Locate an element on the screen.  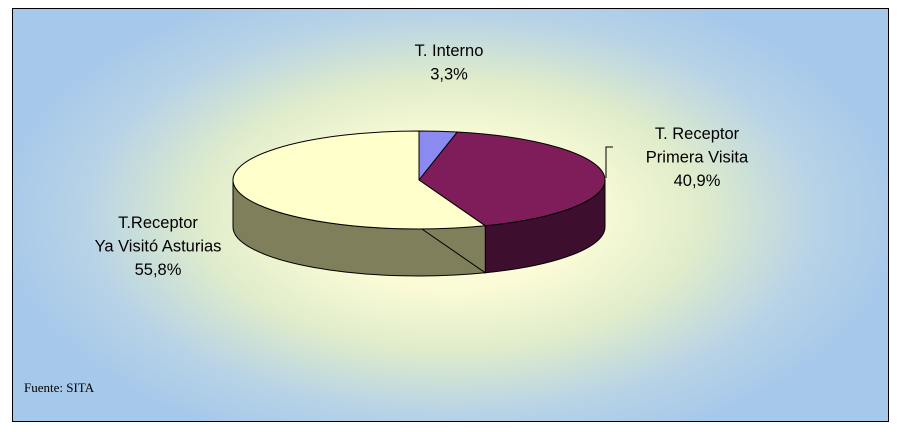
data-label-2-line-2: Primera Visita is located at coordinates (697, 158).